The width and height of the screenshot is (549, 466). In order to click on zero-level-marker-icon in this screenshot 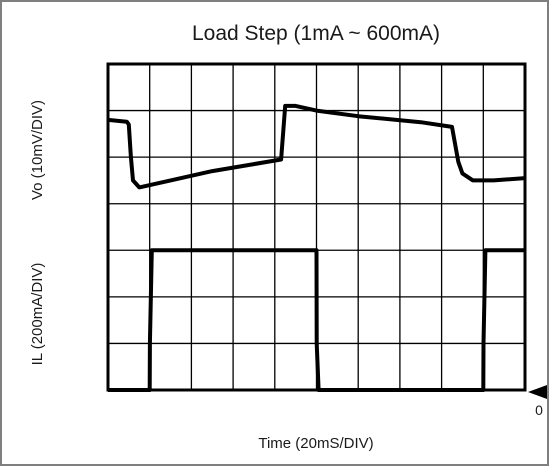, I will do `click(537, 392)`.